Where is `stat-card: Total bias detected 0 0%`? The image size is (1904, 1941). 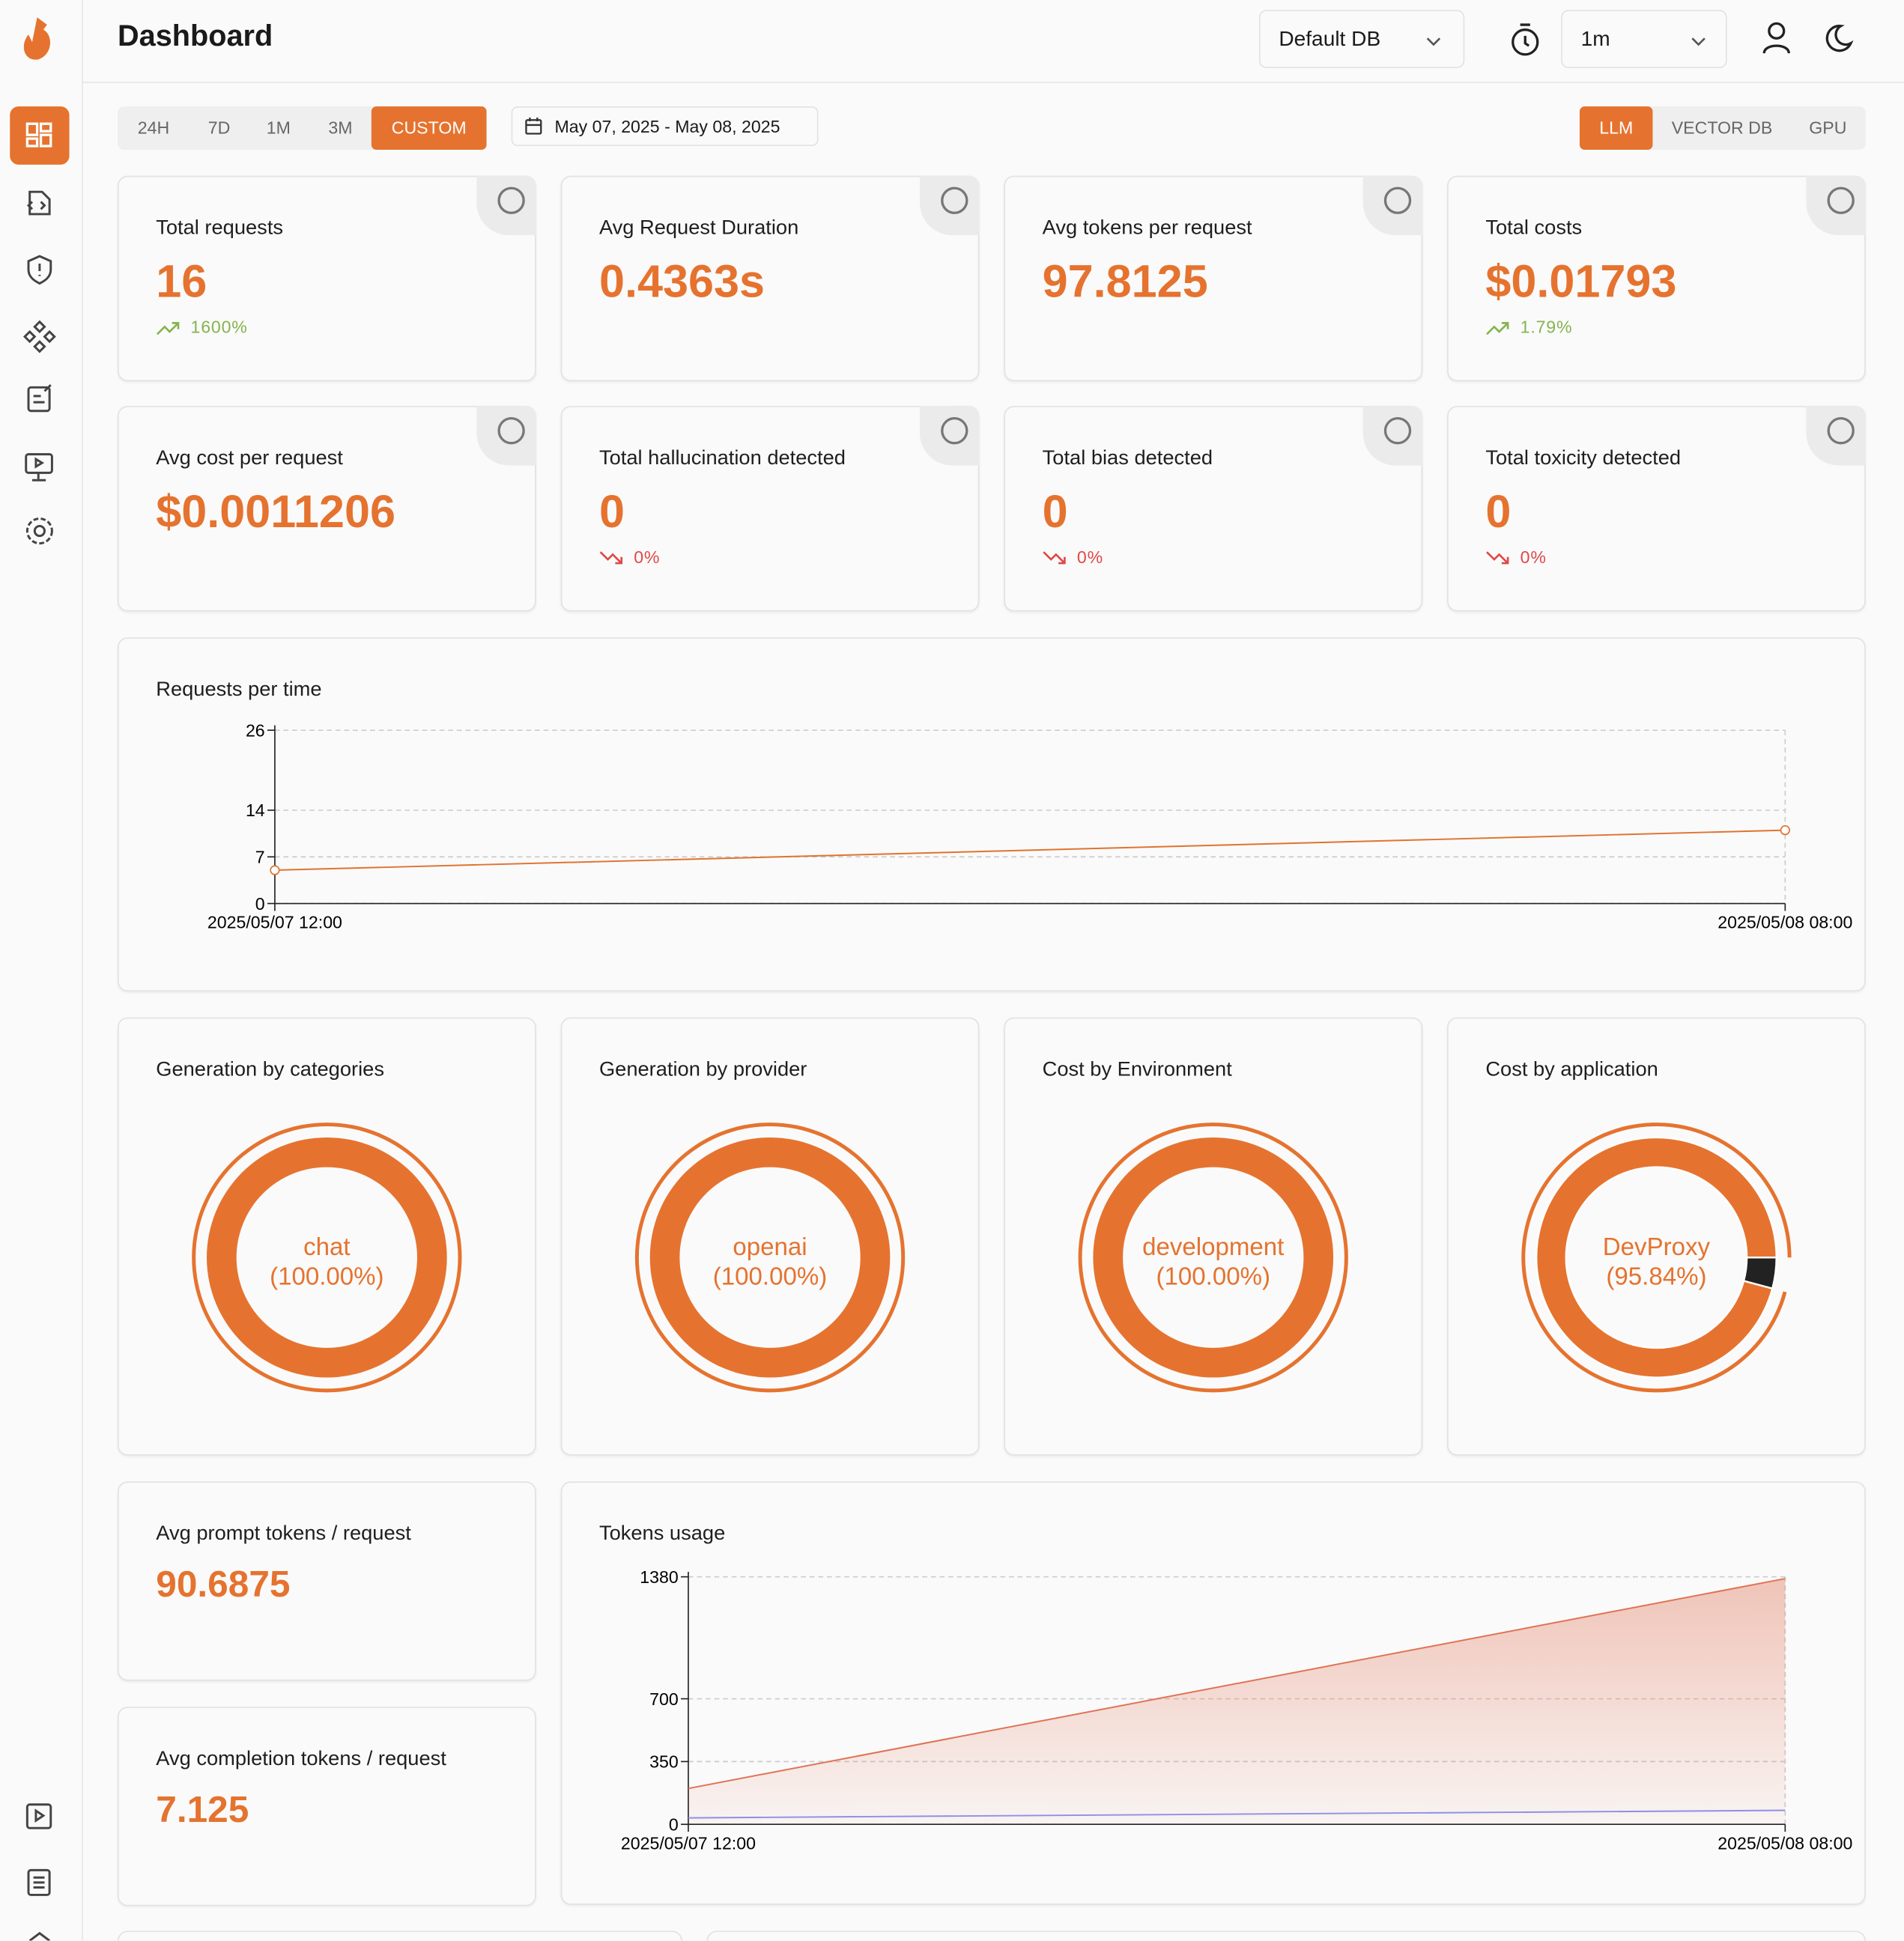 stat-card: Total bias detected 0 0% is located at coordinates (1213, 509).